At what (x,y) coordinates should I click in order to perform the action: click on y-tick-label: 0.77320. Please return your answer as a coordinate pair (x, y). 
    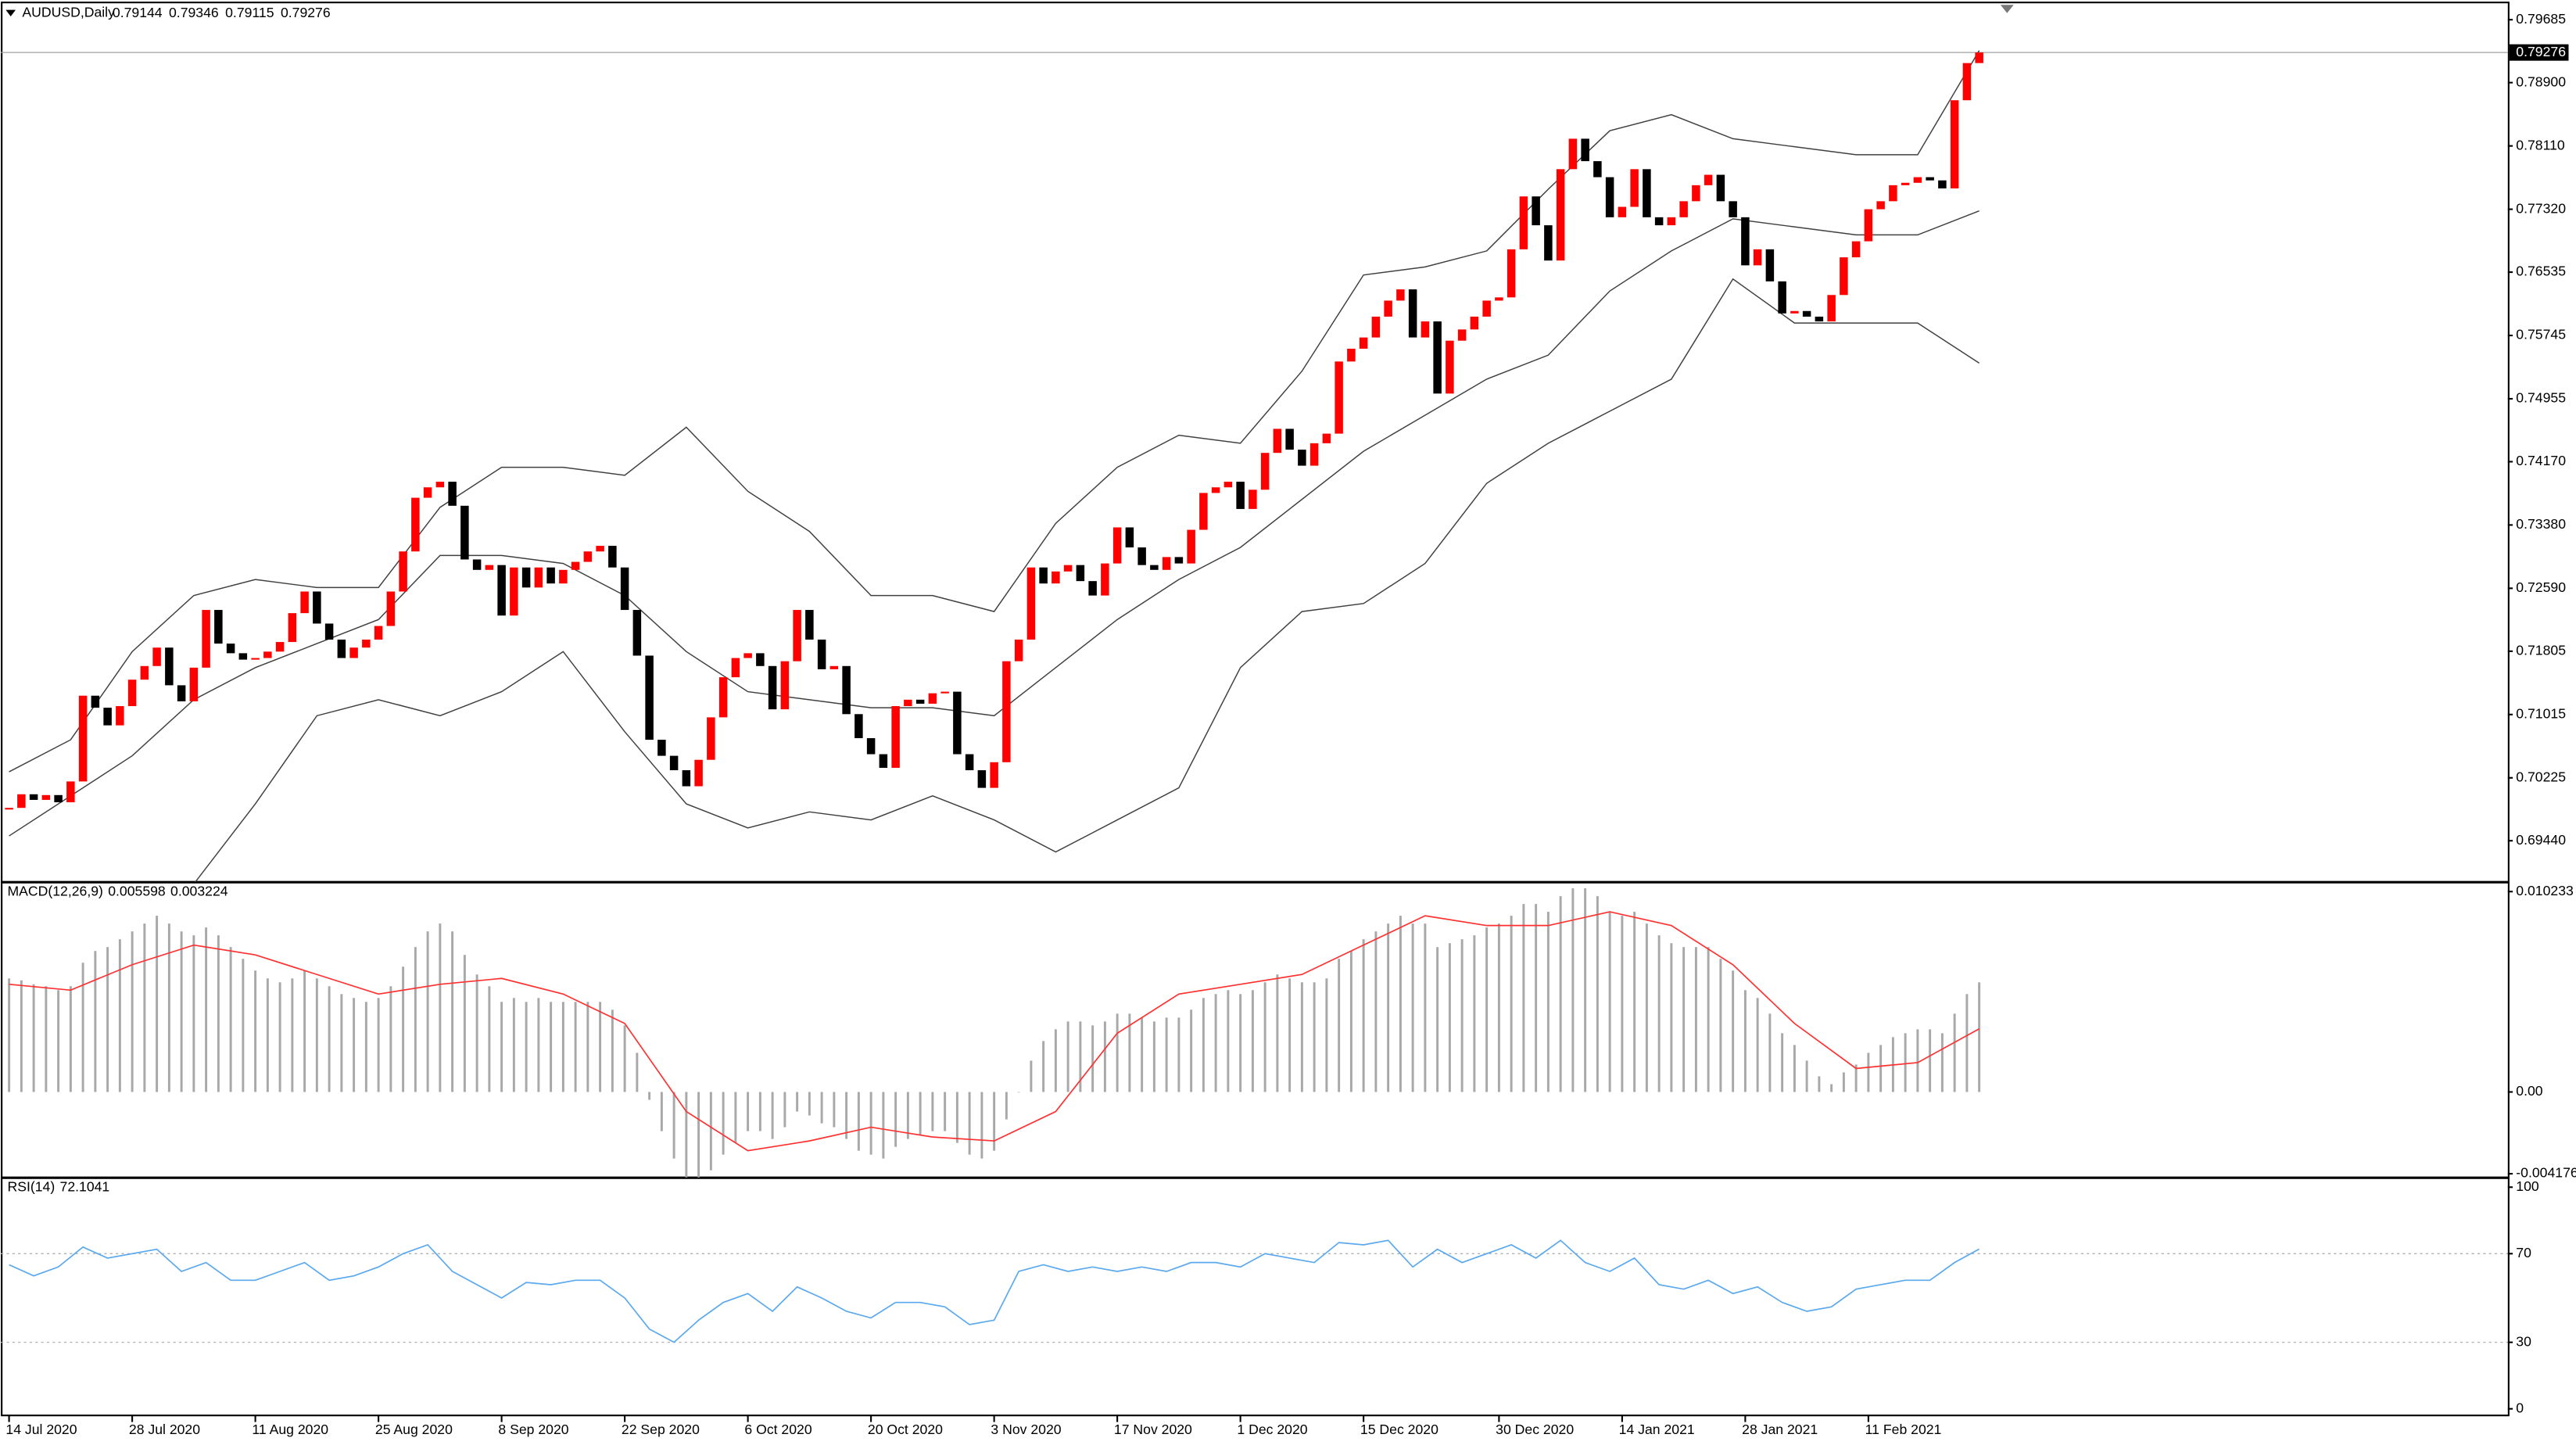
    Looking at the image, I should click on (2541, 208).